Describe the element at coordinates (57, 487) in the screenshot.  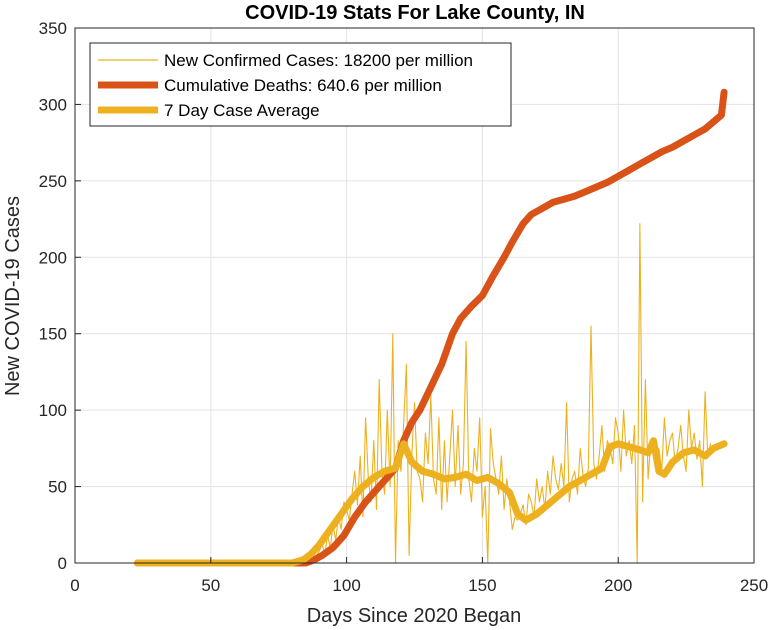
I see `y-tick-label: 50` at that location.